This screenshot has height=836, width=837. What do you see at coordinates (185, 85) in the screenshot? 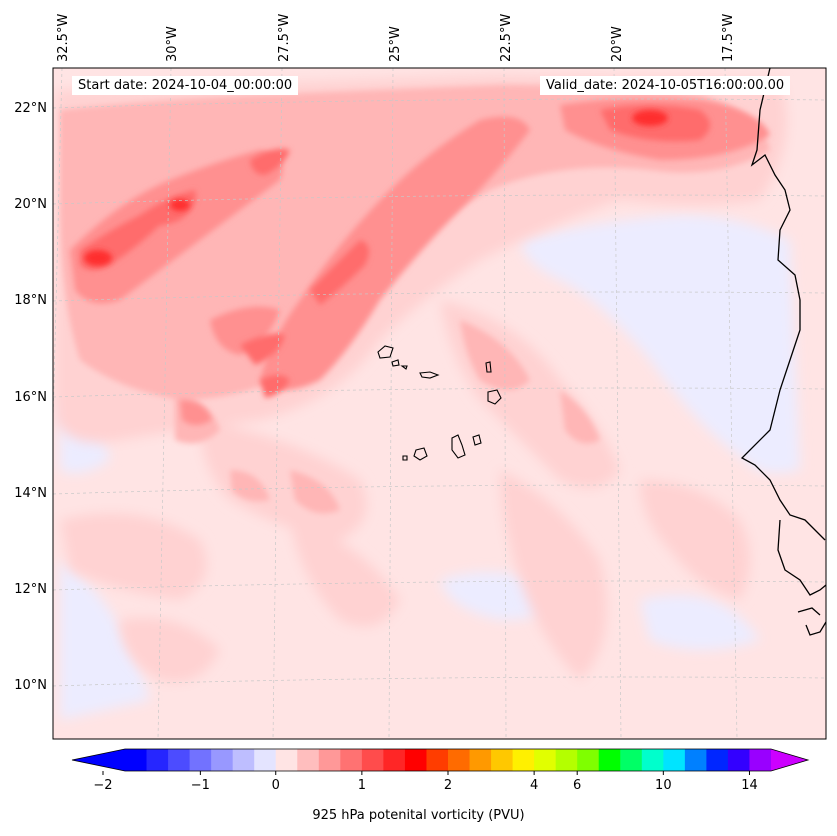
I see `start-date-label: Start date: 2024-10-04_00:00:00` at bounding box center [185, 85].